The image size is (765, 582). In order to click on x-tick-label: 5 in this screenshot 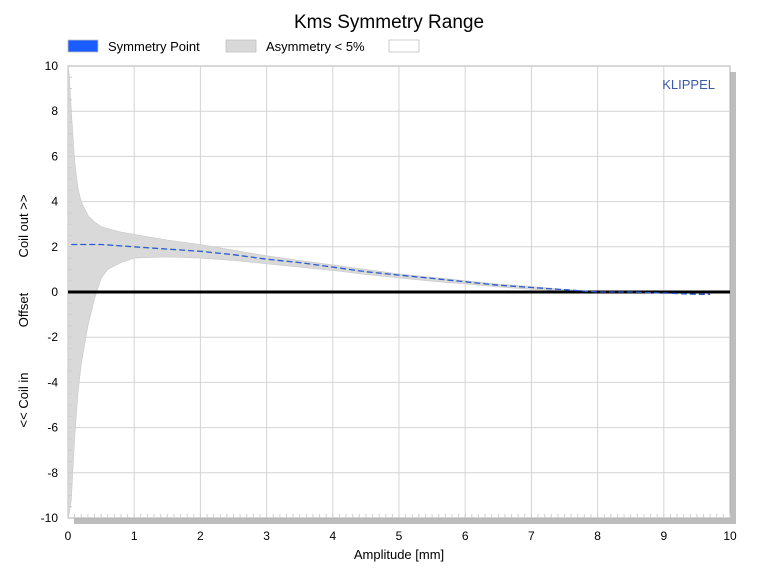, I will do `click(399, 536)`.